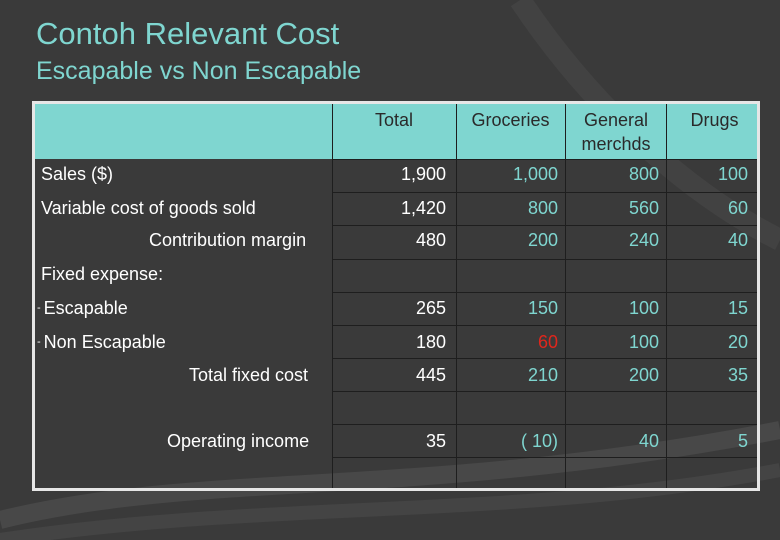 Image resolution: width=780 pixels, height=540 pixels. What do you see at coordinates (643, 308) in the screenshot?
I see `cell-escapable-general: 100` at bounding box center [643, 308].